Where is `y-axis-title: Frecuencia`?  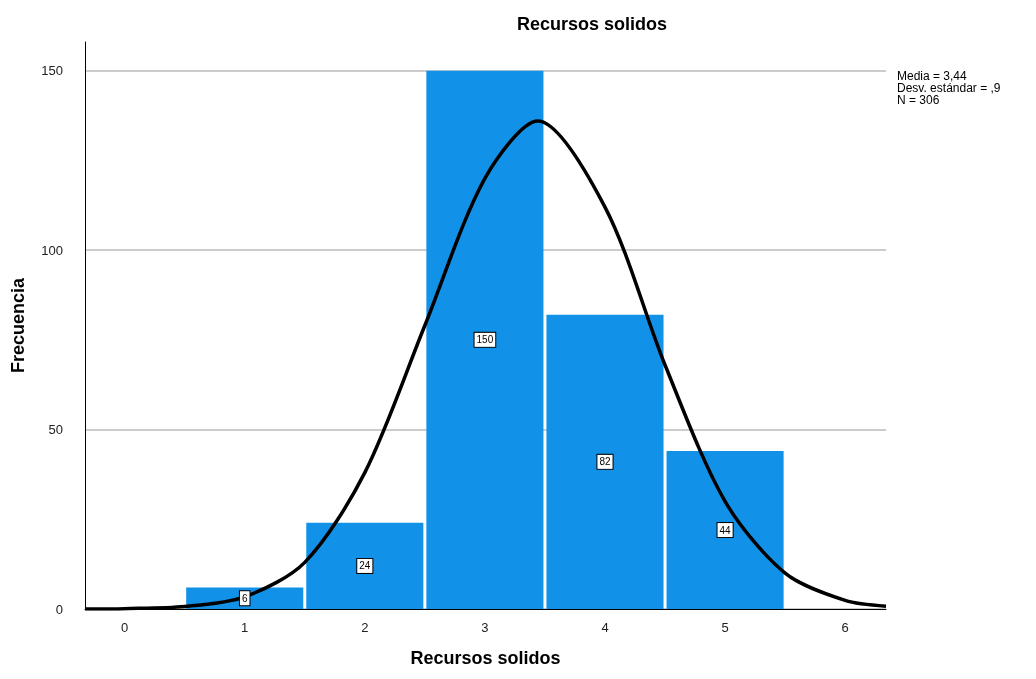 y-axis-title: Frecuencia is located at coordinates (18, 325).